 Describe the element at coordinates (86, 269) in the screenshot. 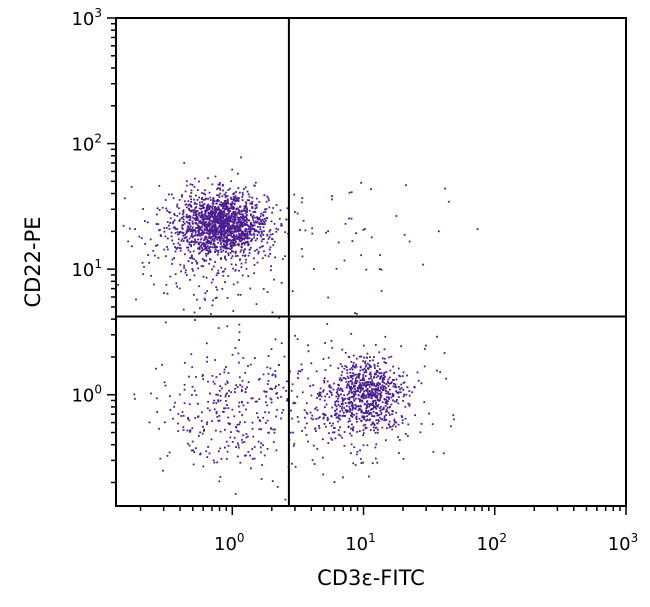

I see `y-tick-label: 101` at that location.